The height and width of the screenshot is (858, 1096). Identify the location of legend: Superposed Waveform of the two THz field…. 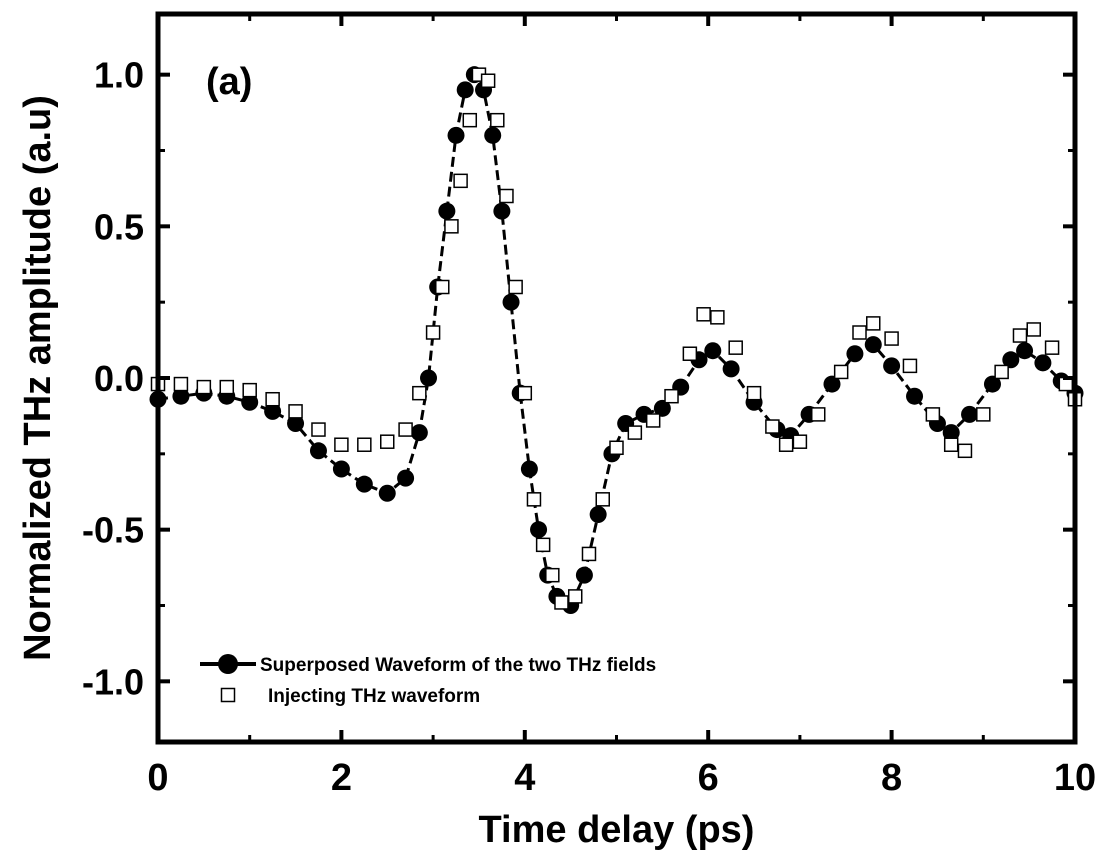
(428, 680).